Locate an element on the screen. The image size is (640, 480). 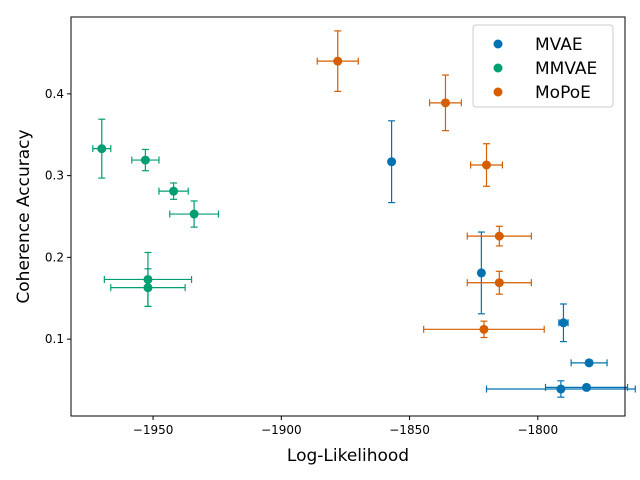
x-tick-label: −1950 is located at coordinates (153, 430).